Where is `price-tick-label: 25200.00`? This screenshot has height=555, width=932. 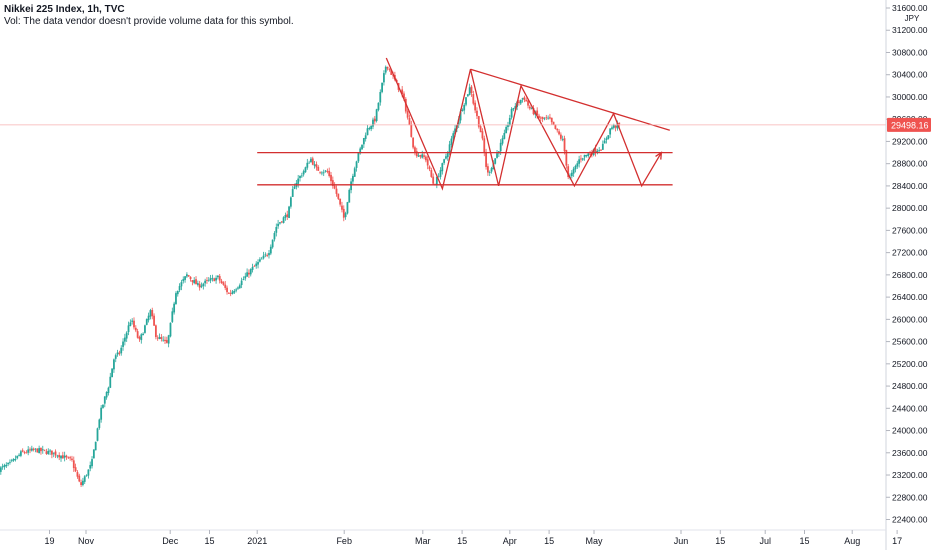 price-tick-label: 25200.00 is located at coordinates (910, 364).